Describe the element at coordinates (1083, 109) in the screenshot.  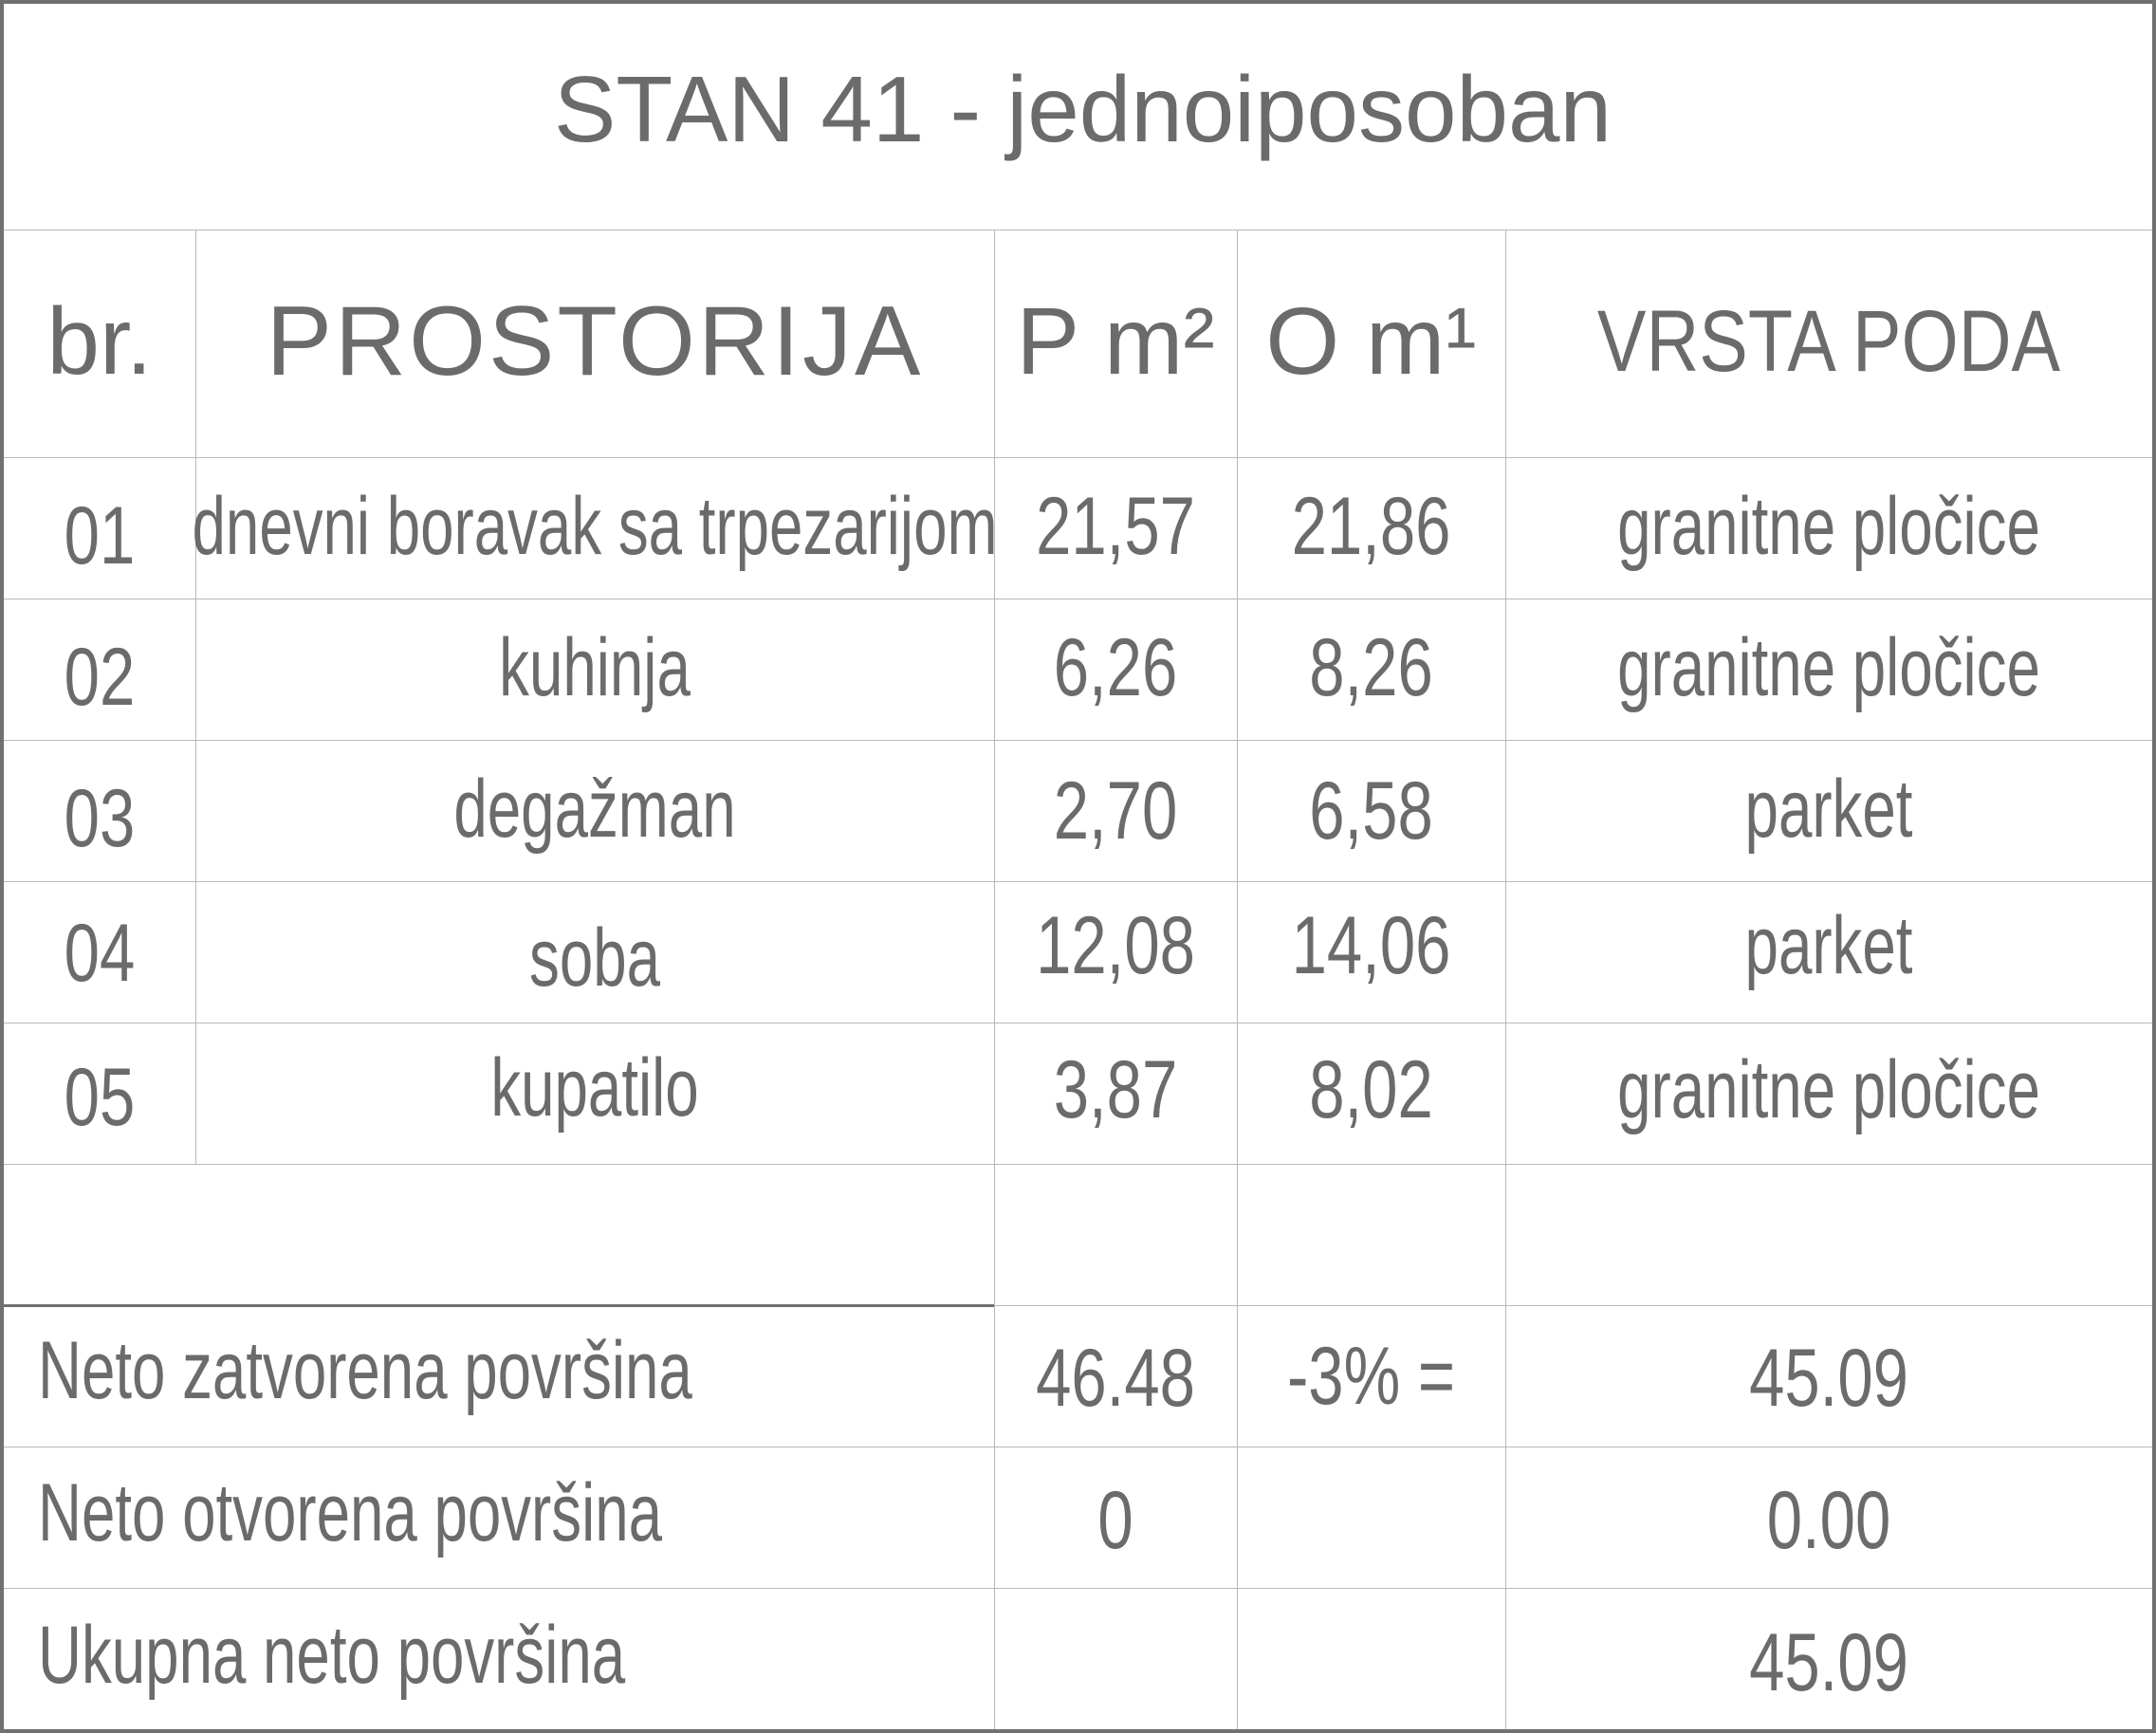
I see `page-title: STAN 41 - jednoiposoban` at that location.